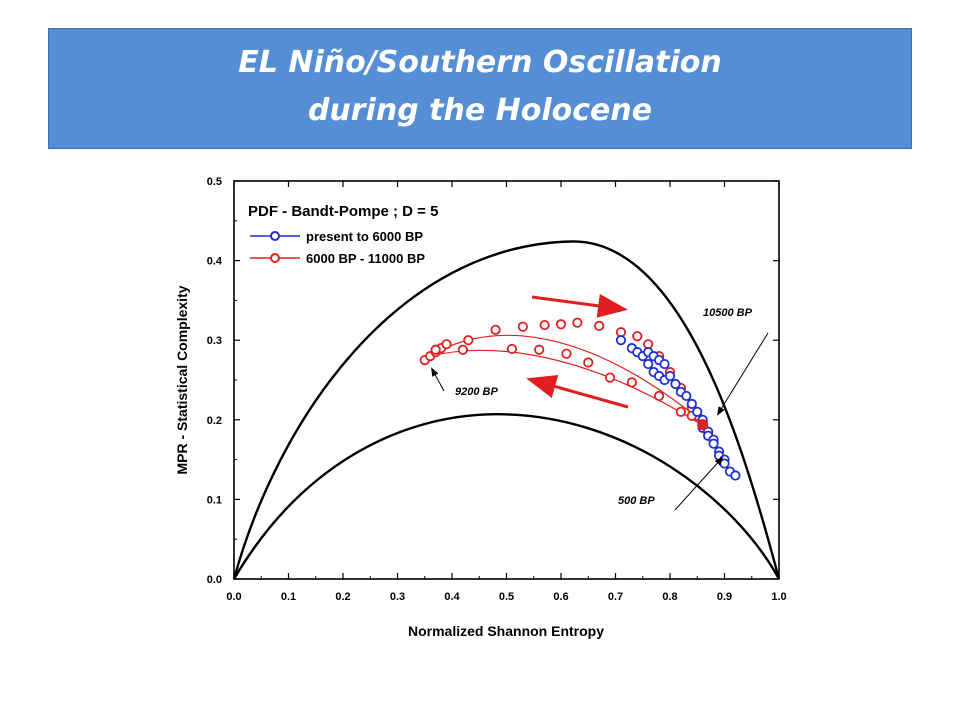  I want to click on legend-marker-red, so click(275, 258).